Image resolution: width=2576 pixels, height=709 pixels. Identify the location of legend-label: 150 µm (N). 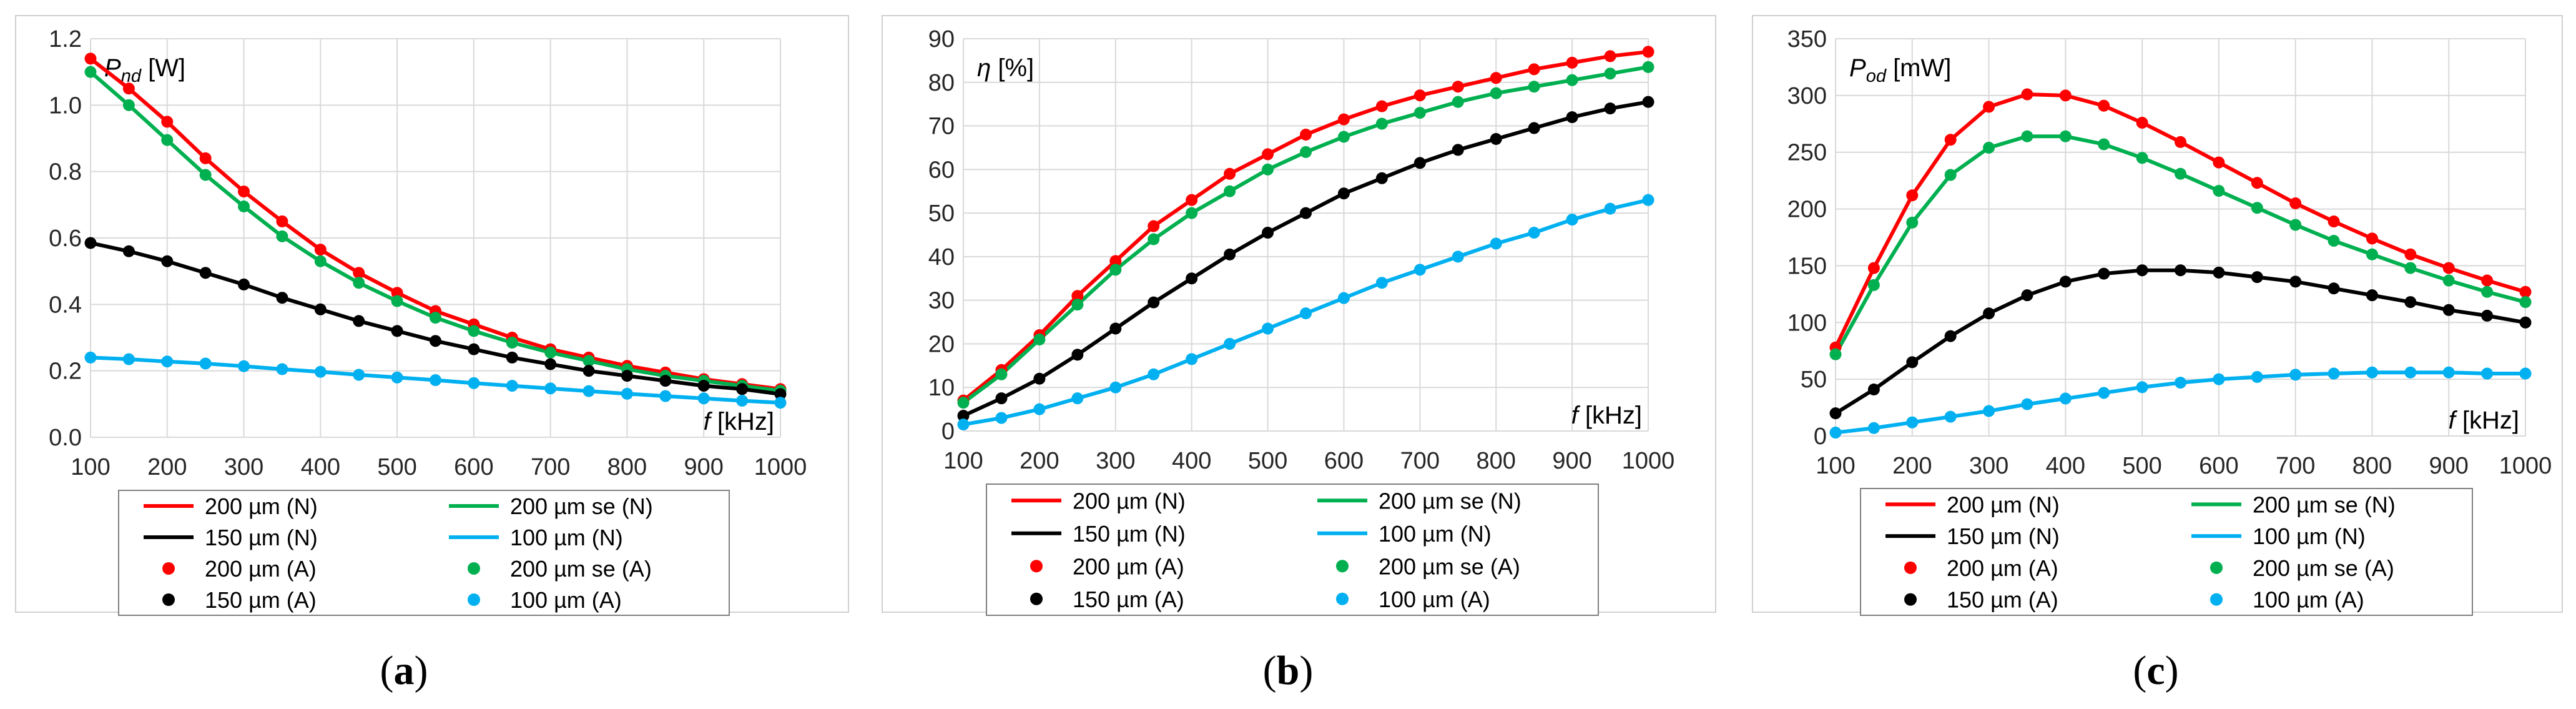
(261, 537).